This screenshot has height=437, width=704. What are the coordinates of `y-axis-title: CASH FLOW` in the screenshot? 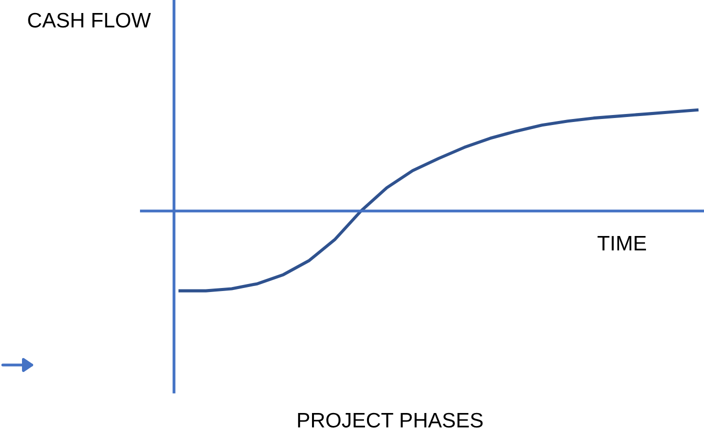 It's located at (89, 20).